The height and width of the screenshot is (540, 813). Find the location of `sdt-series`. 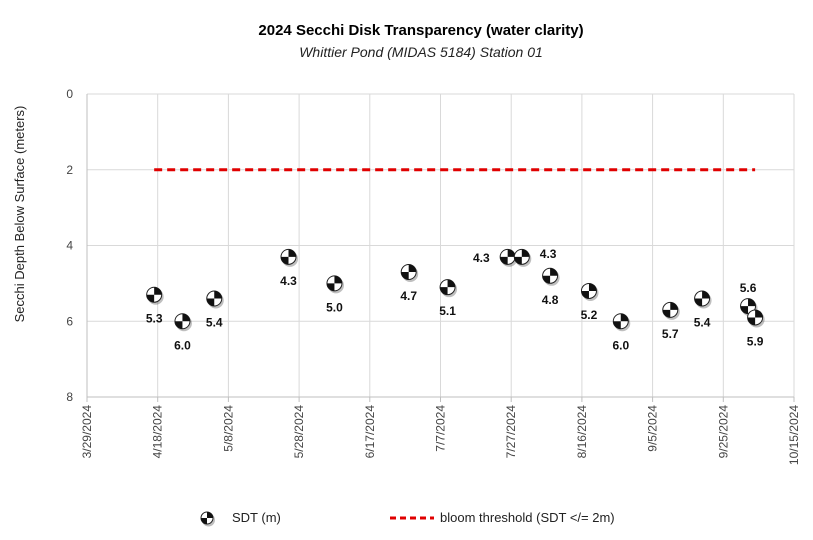

sdt-series is located at coordinates (455, 290).